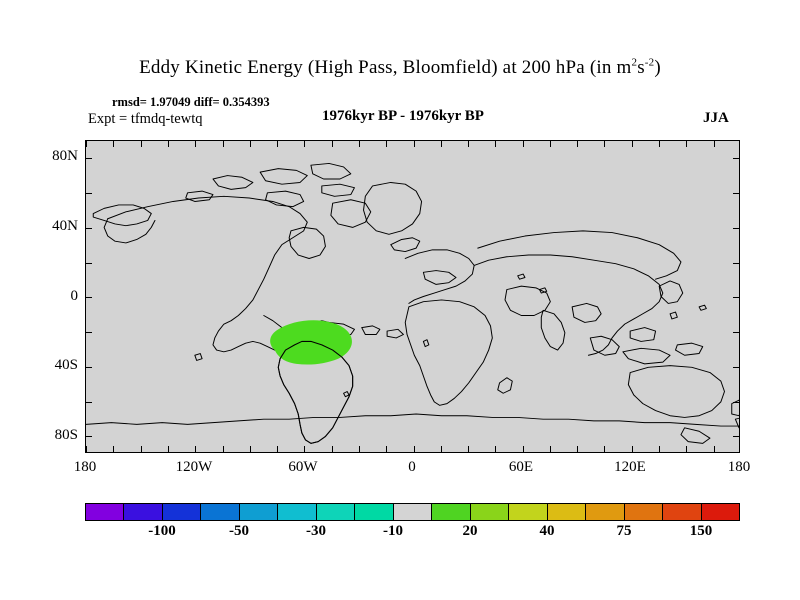  Describe the element at coordinates (74, 296) in the screenshot. I see `y-axis-label-text: 0` at that location.